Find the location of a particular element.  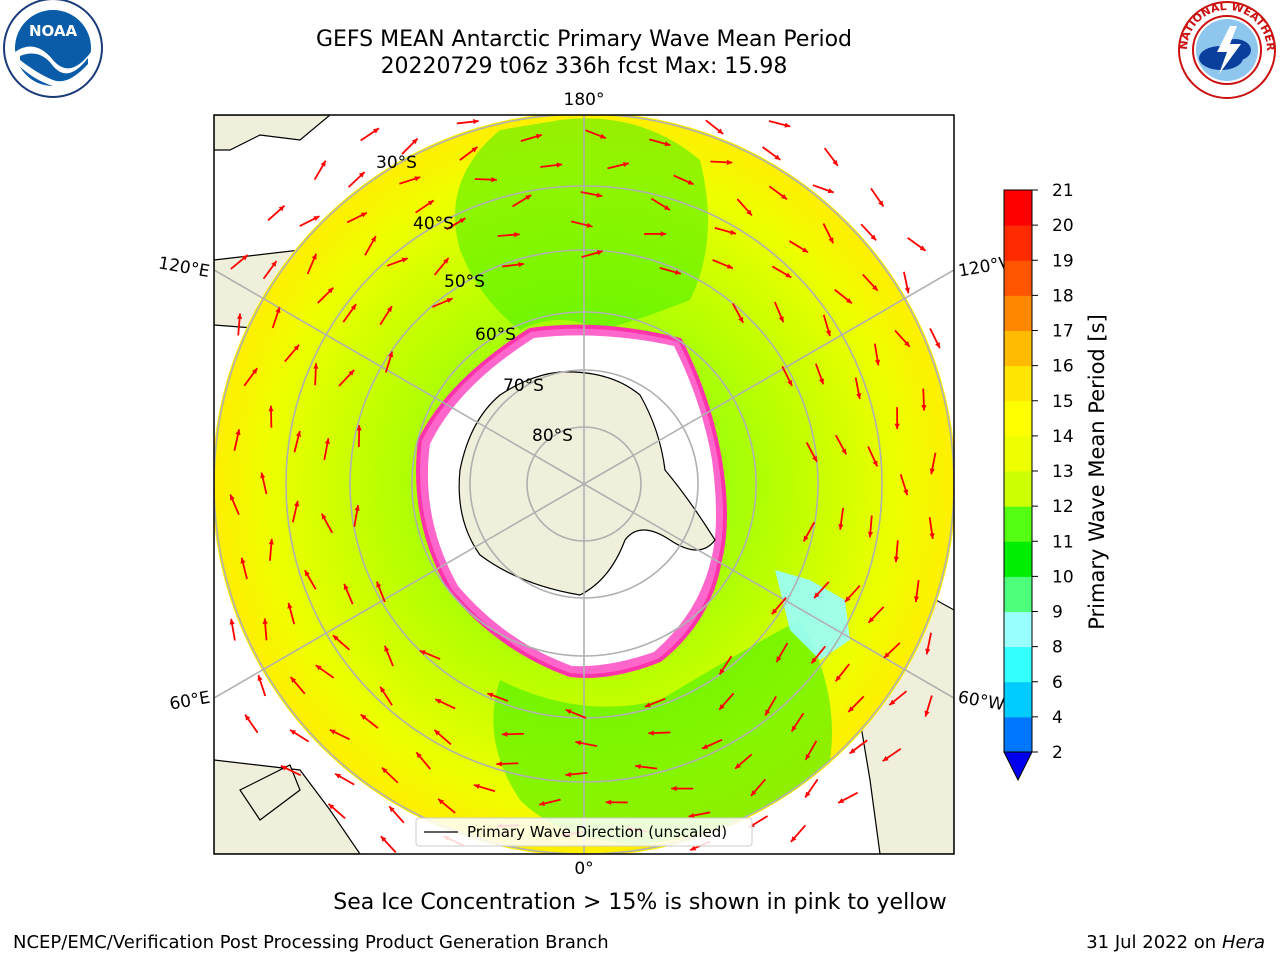

colorbar: 2 4 6 8 9 10 11 12 13 14 15 16 17 18 19 20 21 is located at coordinates (1038, 481).